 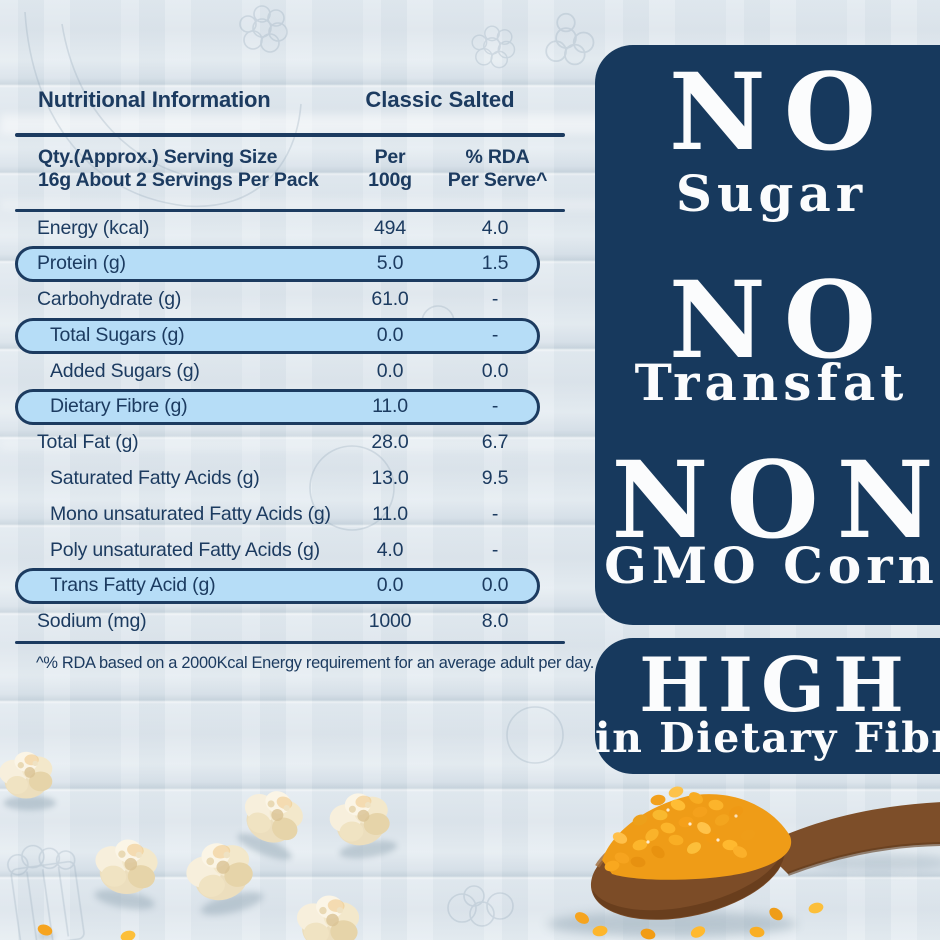 What do you see at coordinates (771, 382) in the screenshot?
I see `claim-no-transfat-small: Transfat` at bounding box center [771, 382].